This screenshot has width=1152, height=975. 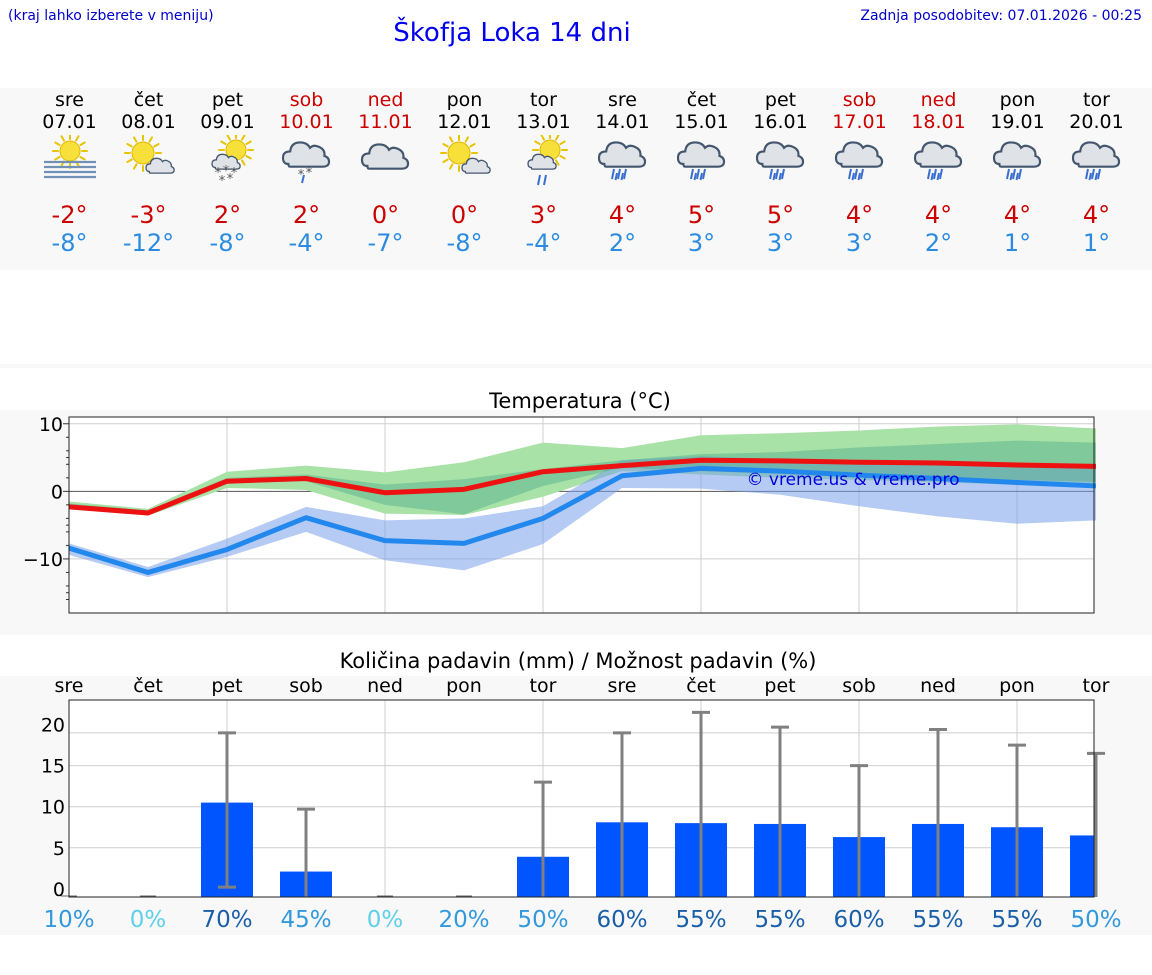 What do you see at coordinates (1017, 122) in the screenshot?
I see `day-date: 19.01` at bounding box center [1017, 122].